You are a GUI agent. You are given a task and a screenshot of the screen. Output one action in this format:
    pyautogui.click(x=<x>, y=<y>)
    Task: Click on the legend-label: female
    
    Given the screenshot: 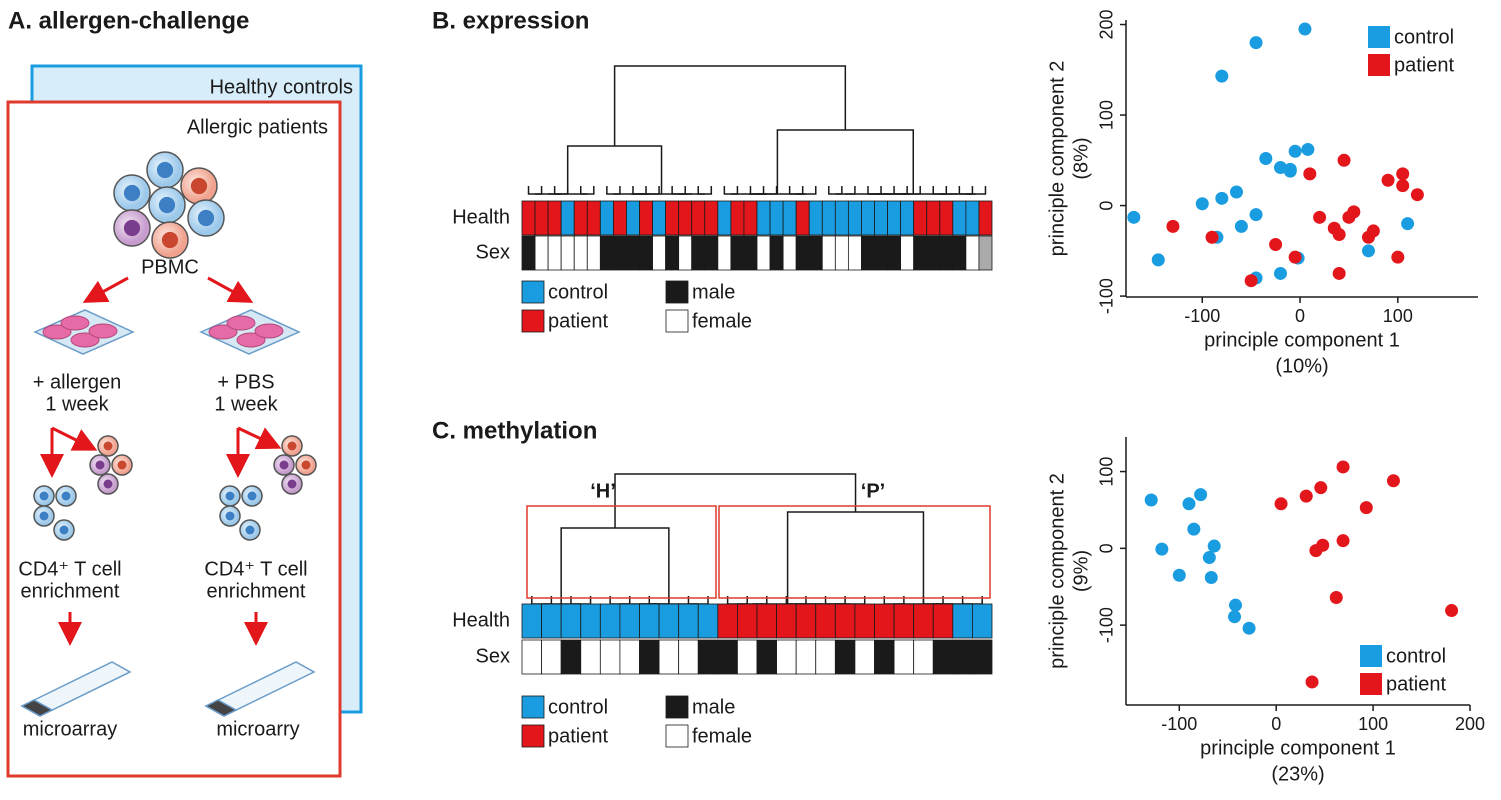 What is the action you would take?
    pyautogui.click(x=722, y=736)
    